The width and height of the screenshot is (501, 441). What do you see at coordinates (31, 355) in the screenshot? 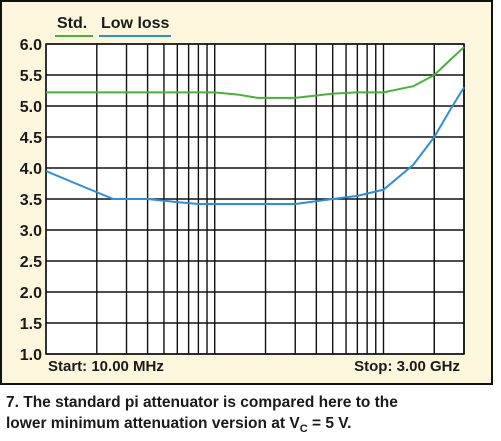
I see `y-tick-label-10: 1.0` at bounding box center [31, 355].